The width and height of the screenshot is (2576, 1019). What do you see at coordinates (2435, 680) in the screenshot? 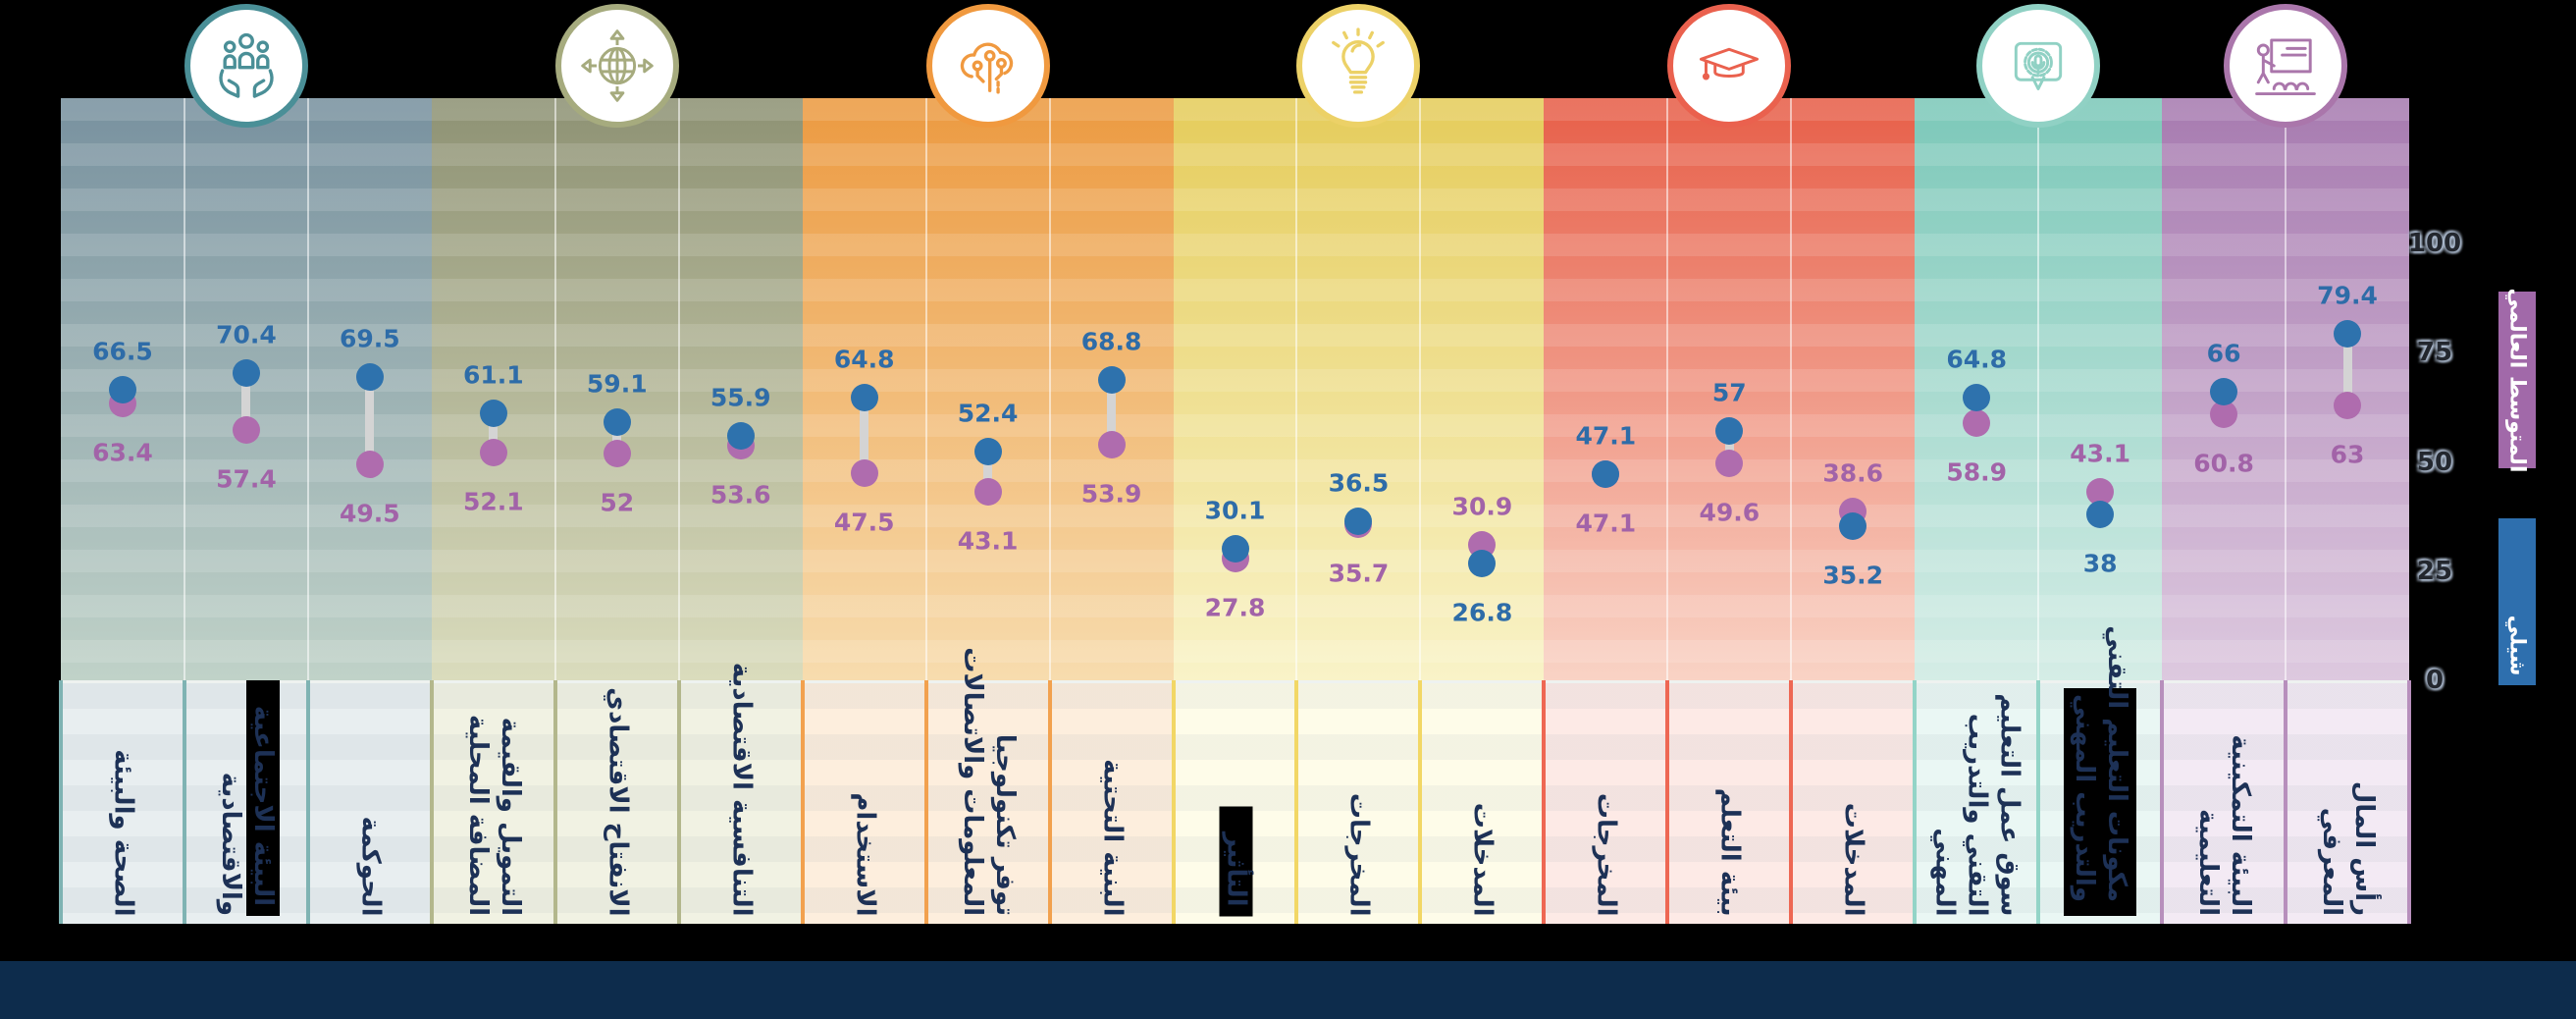
I see `axis-tick-label: 0` at bounding box center [2435, 680].